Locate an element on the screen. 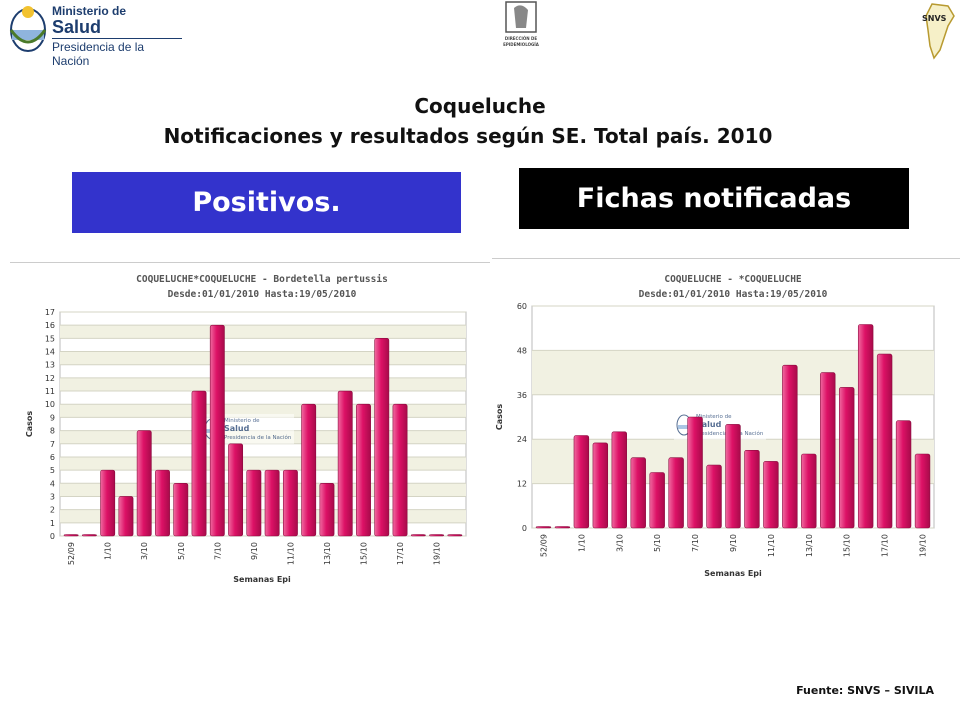  y-tick-label: 11 is located at coordinates (50, 391).